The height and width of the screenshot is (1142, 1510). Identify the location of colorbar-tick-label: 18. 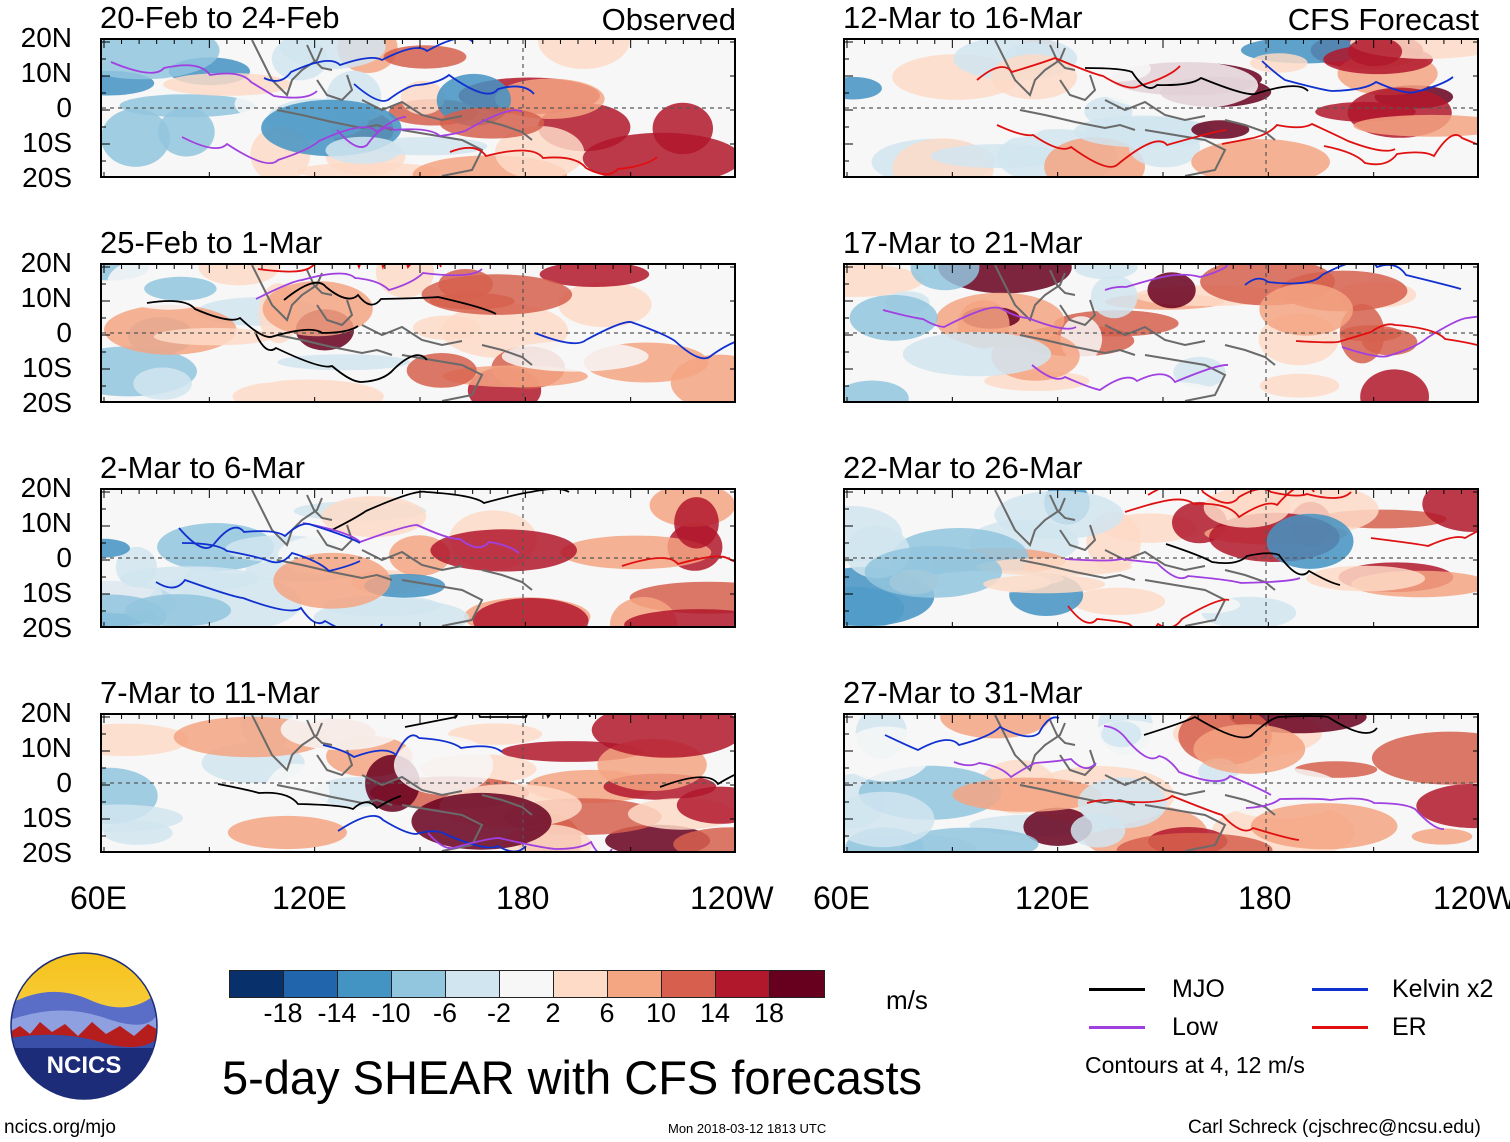
(769, 1013).